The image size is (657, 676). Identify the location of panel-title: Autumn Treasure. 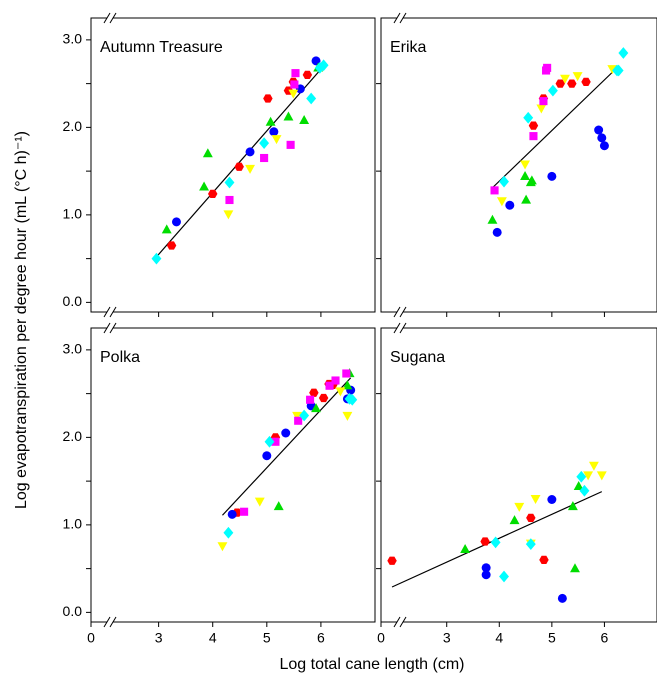
(161, 47).